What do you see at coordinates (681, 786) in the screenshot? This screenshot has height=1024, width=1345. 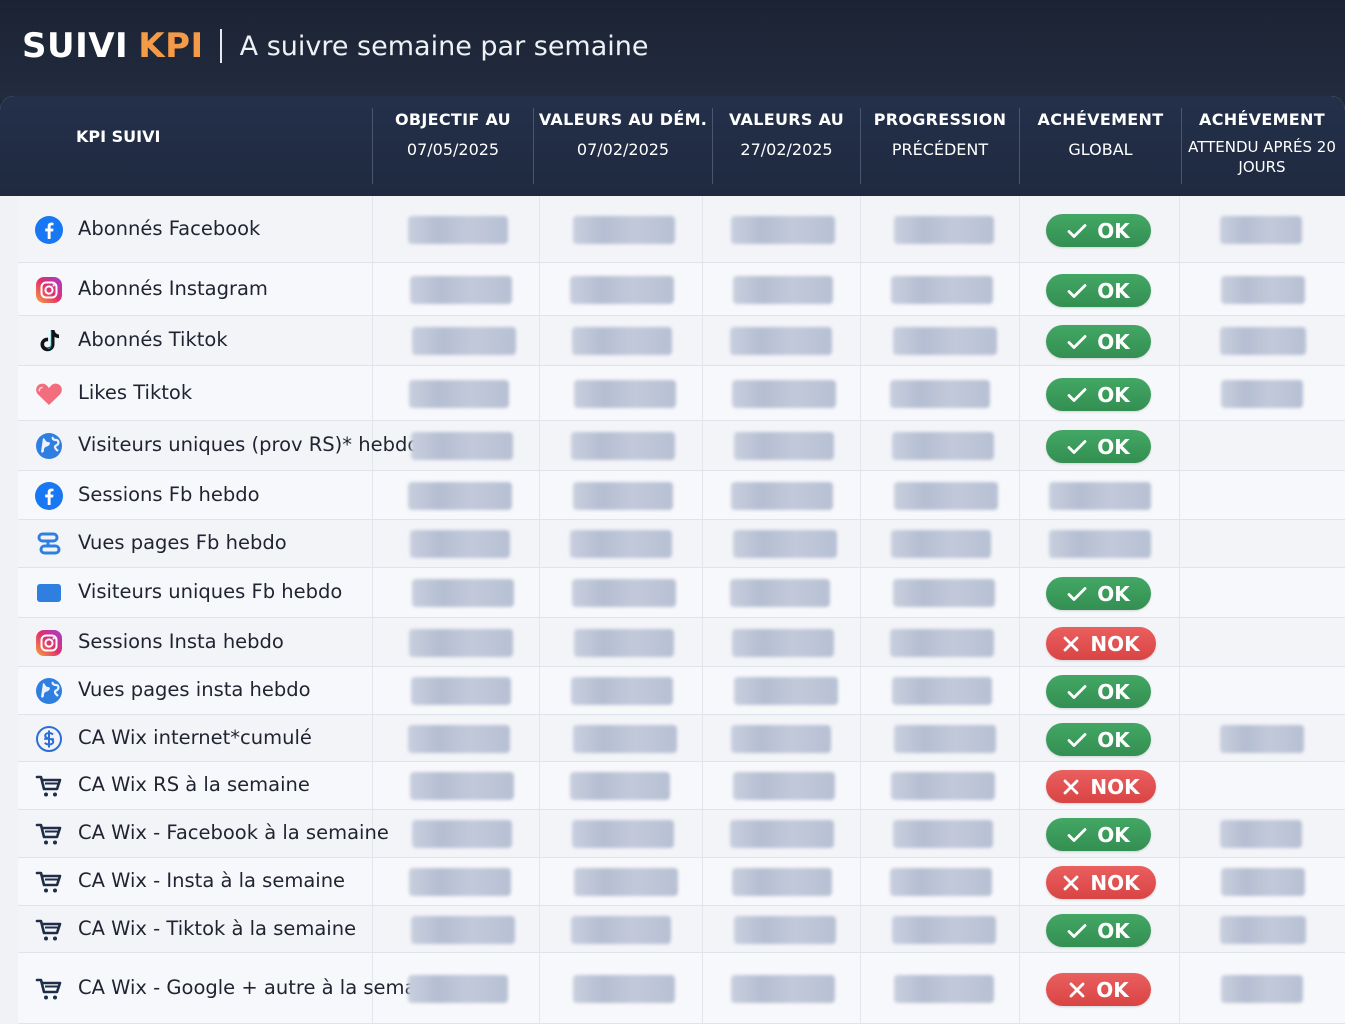 I see `table-row: CA Wix RS à la semaine NOK` at bounding box center [681, 786].